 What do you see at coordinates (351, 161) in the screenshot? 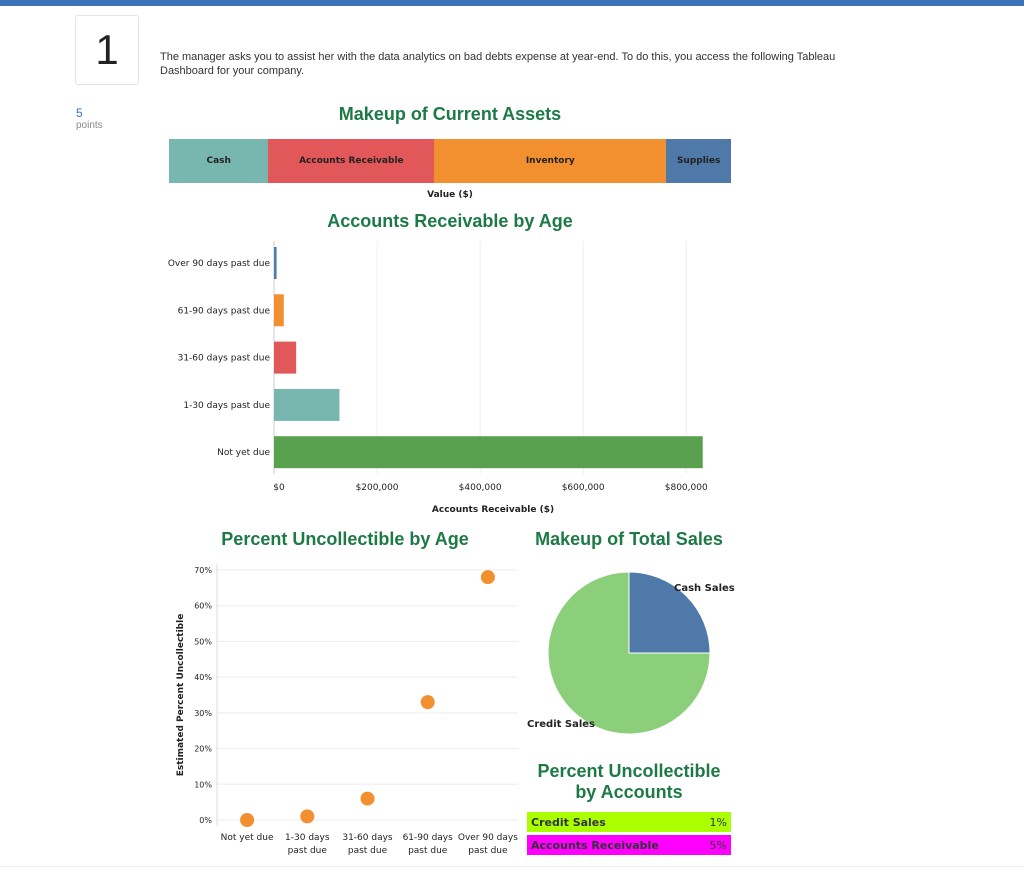
I see `segment-accounts-receivable: Accounts Receivable` at bounding box center [351, 161].